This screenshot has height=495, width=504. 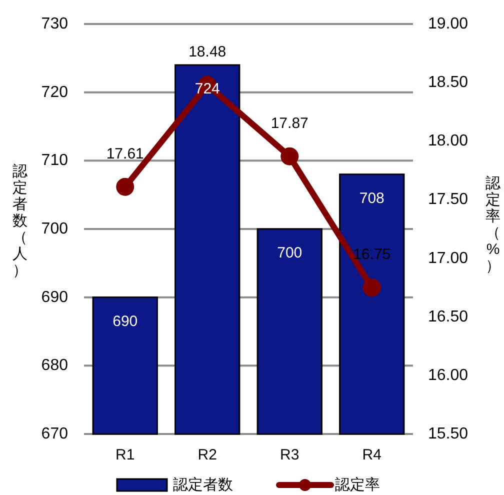 What do you see at coordinates (448, 24) in the screenshot?
I see `y2-tick-label: 19.00` at bounding box center [448, 24].